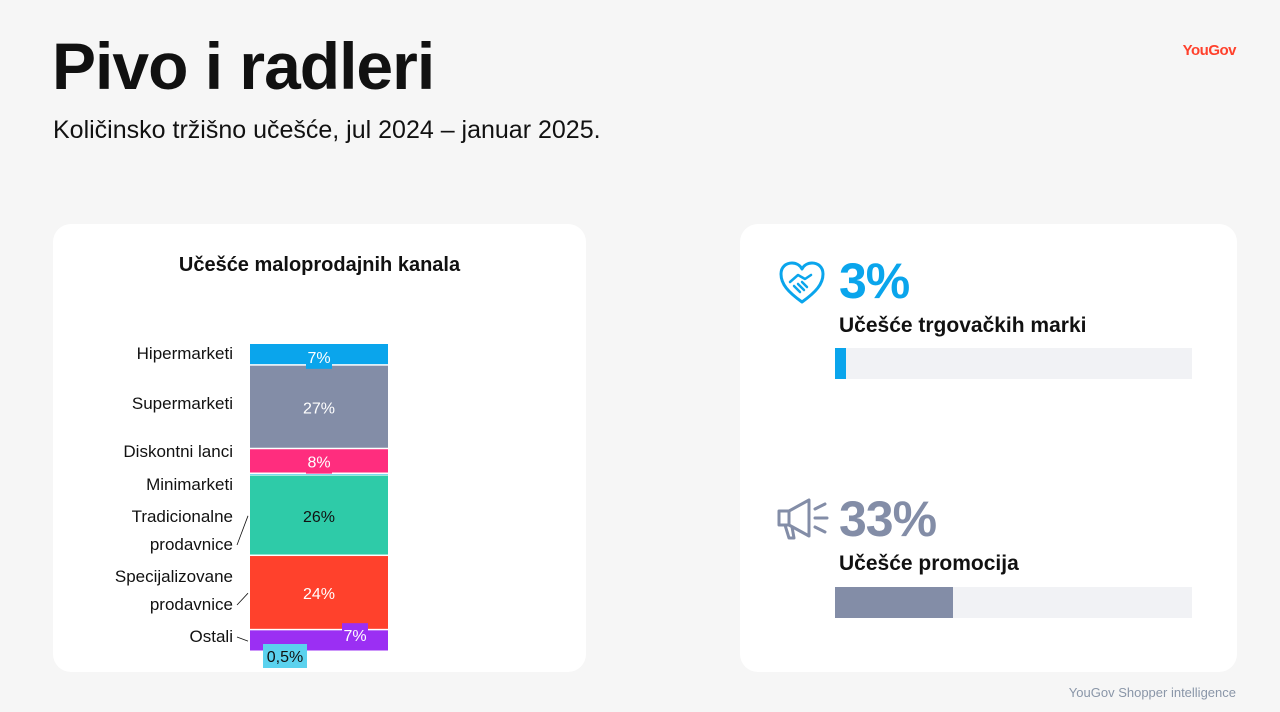  What do you see at coordinates (182, 403) in the screenshot?
I see `category-label: Supermarketi` at bounding box center [182, 403].